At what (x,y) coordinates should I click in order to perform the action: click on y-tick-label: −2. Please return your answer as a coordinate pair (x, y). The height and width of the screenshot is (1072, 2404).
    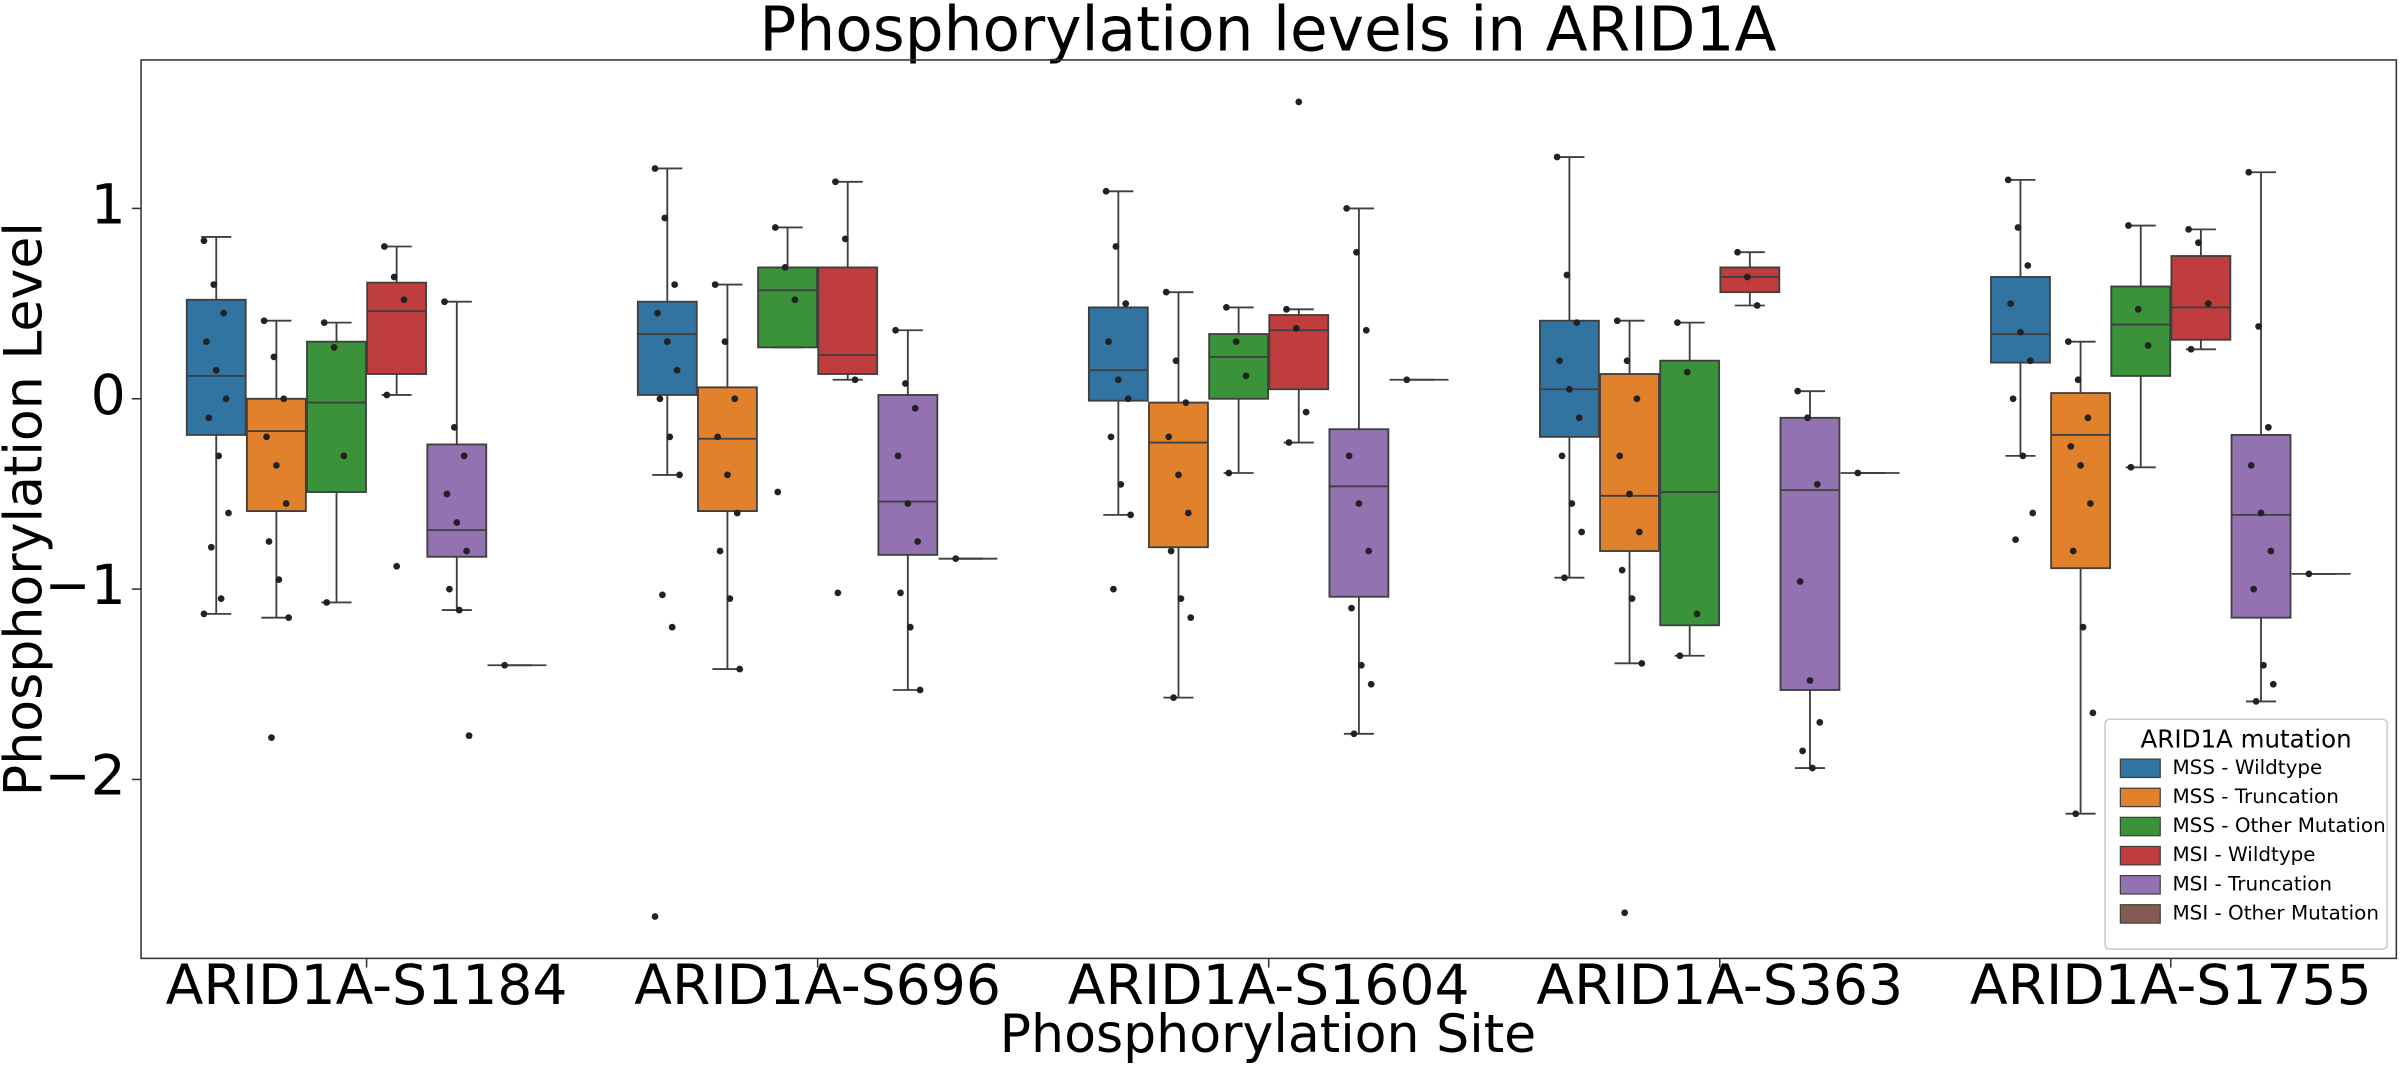
    Looking at the image, I should click on (84, 777).